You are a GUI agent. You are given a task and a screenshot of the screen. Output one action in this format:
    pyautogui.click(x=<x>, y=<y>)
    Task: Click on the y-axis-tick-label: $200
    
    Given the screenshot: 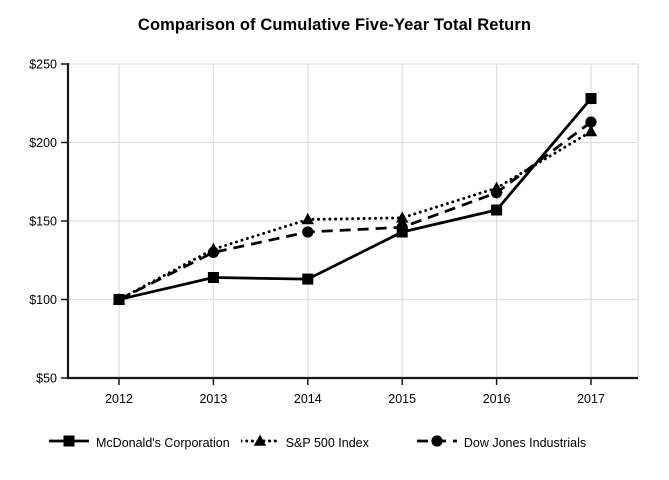 What is the action you would take?
    pyautogui.click(x=43, y=143)
    